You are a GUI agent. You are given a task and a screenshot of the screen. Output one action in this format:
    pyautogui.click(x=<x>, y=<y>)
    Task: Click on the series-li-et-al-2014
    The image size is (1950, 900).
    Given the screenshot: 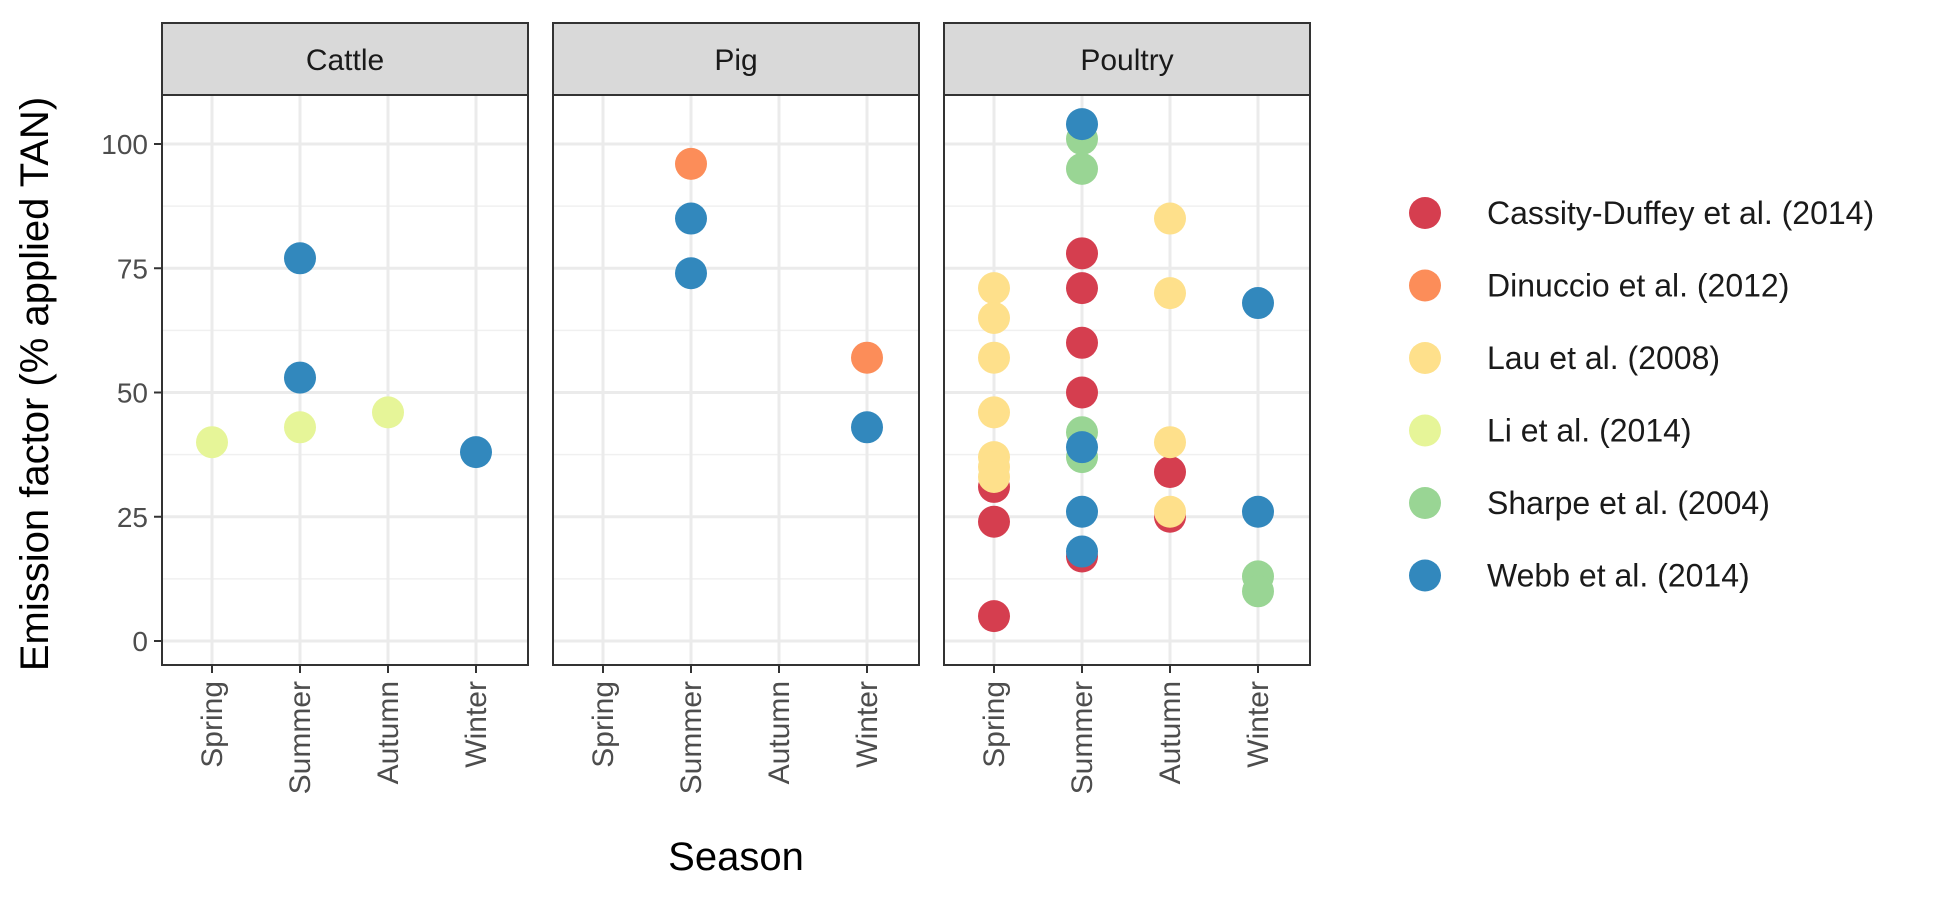 What is the action you would take?
    pyautogui.click(x=300, y=427)
    